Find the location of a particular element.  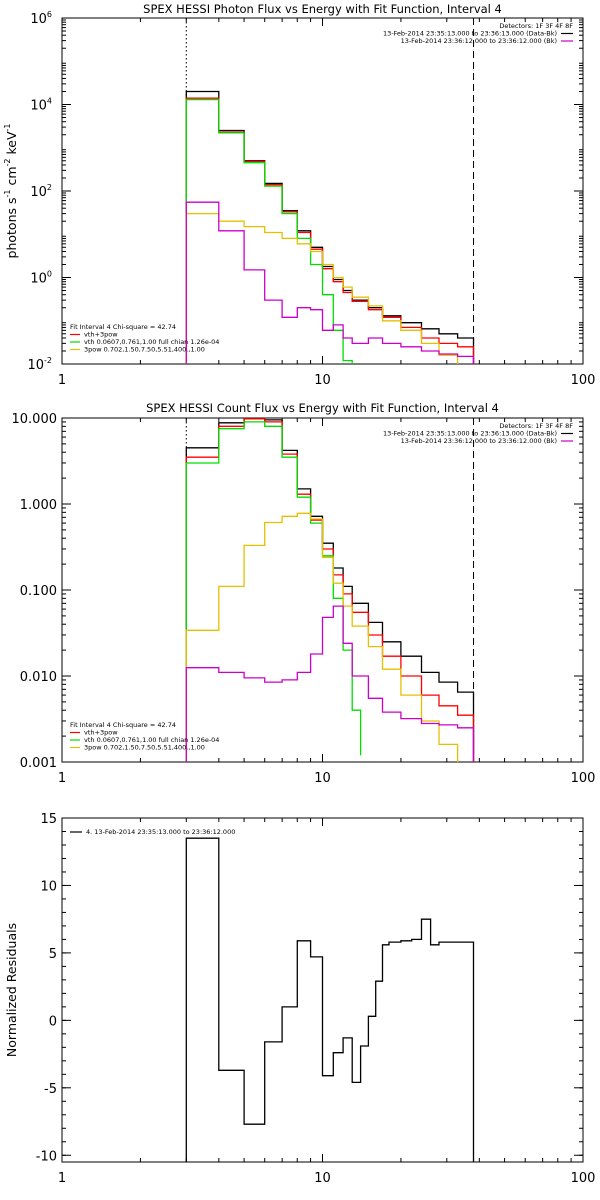

y-tick-label: 0.001 is located at coordinates (38, 763).